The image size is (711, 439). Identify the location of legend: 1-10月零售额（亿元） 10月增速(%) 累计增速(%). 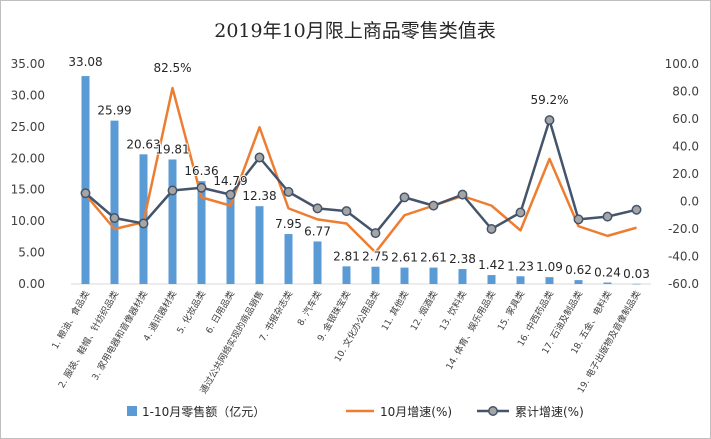
(355, 411).